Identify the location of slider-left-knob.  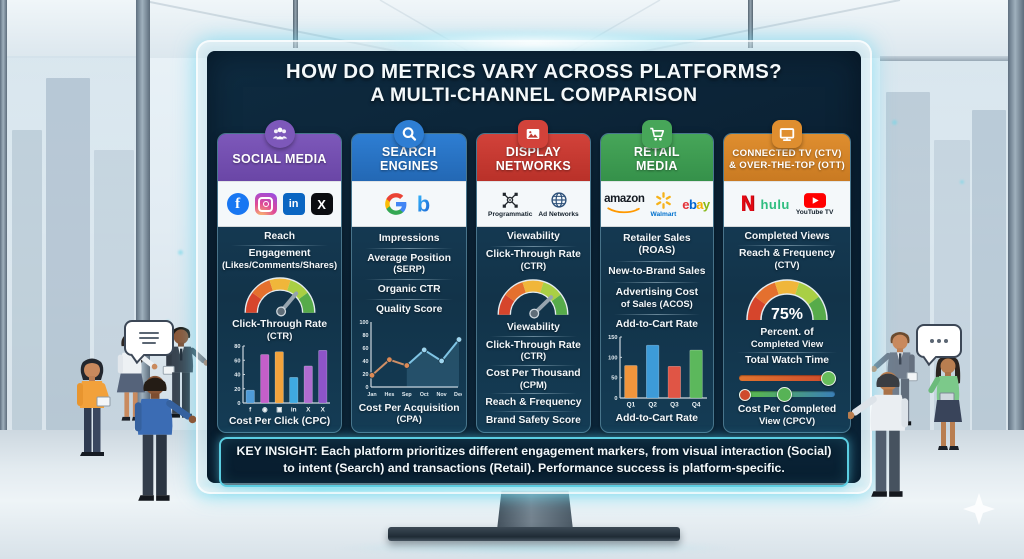
(745, 394).